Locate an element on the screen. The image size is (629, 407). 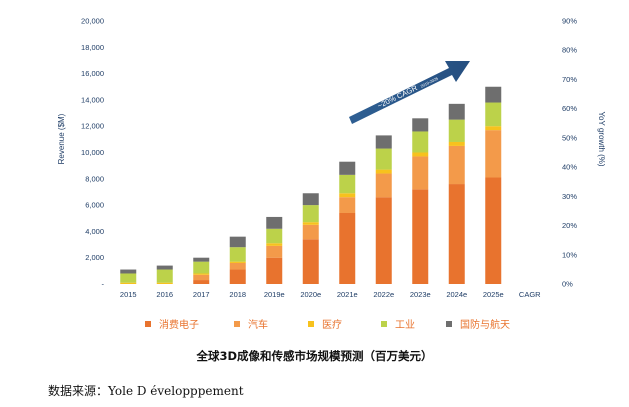
legend-item: 国防与航天 is located at coordinates (478, 324).